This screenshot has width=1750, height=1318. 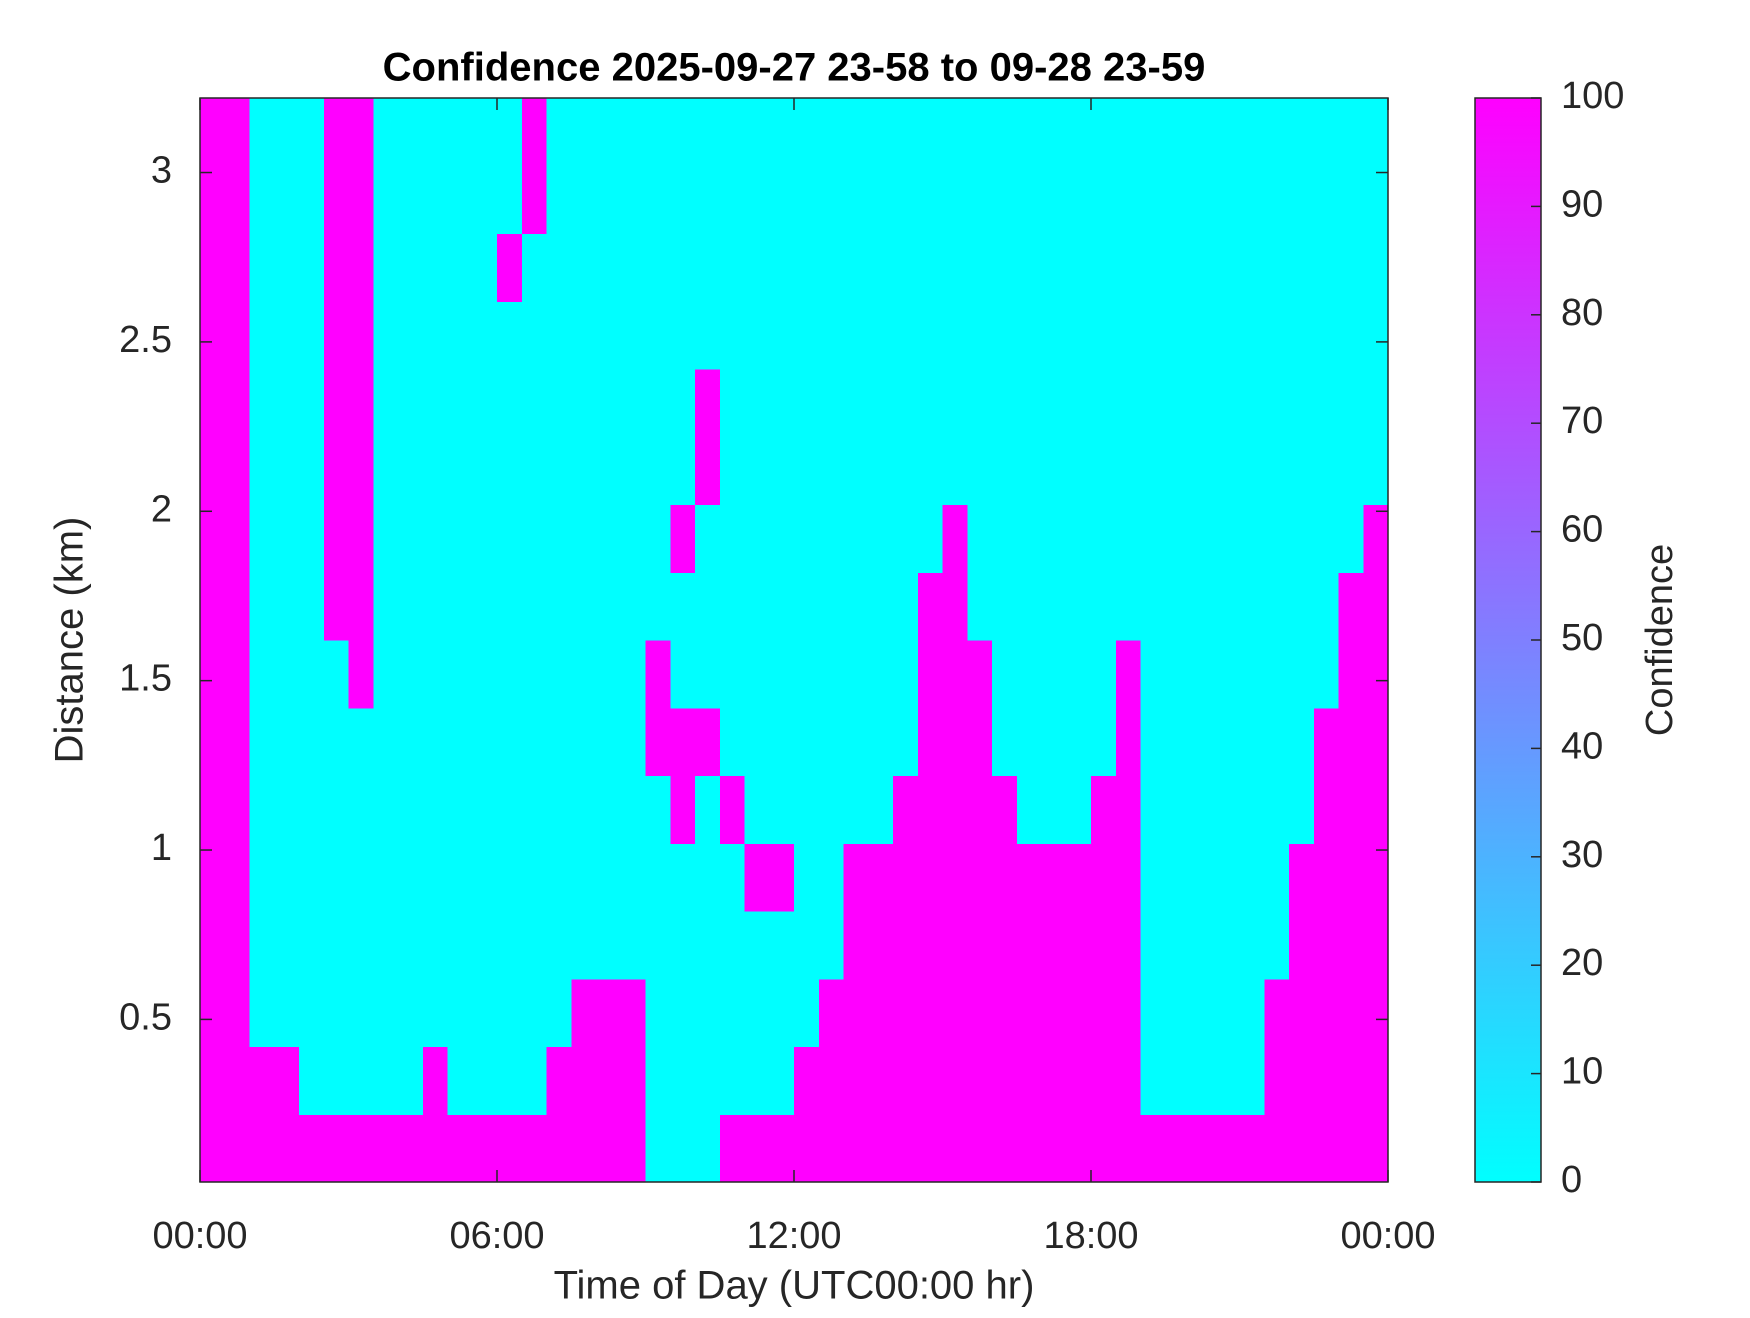 I want to click on x-tick-label: 06:00, so click(x=496, y=1236).